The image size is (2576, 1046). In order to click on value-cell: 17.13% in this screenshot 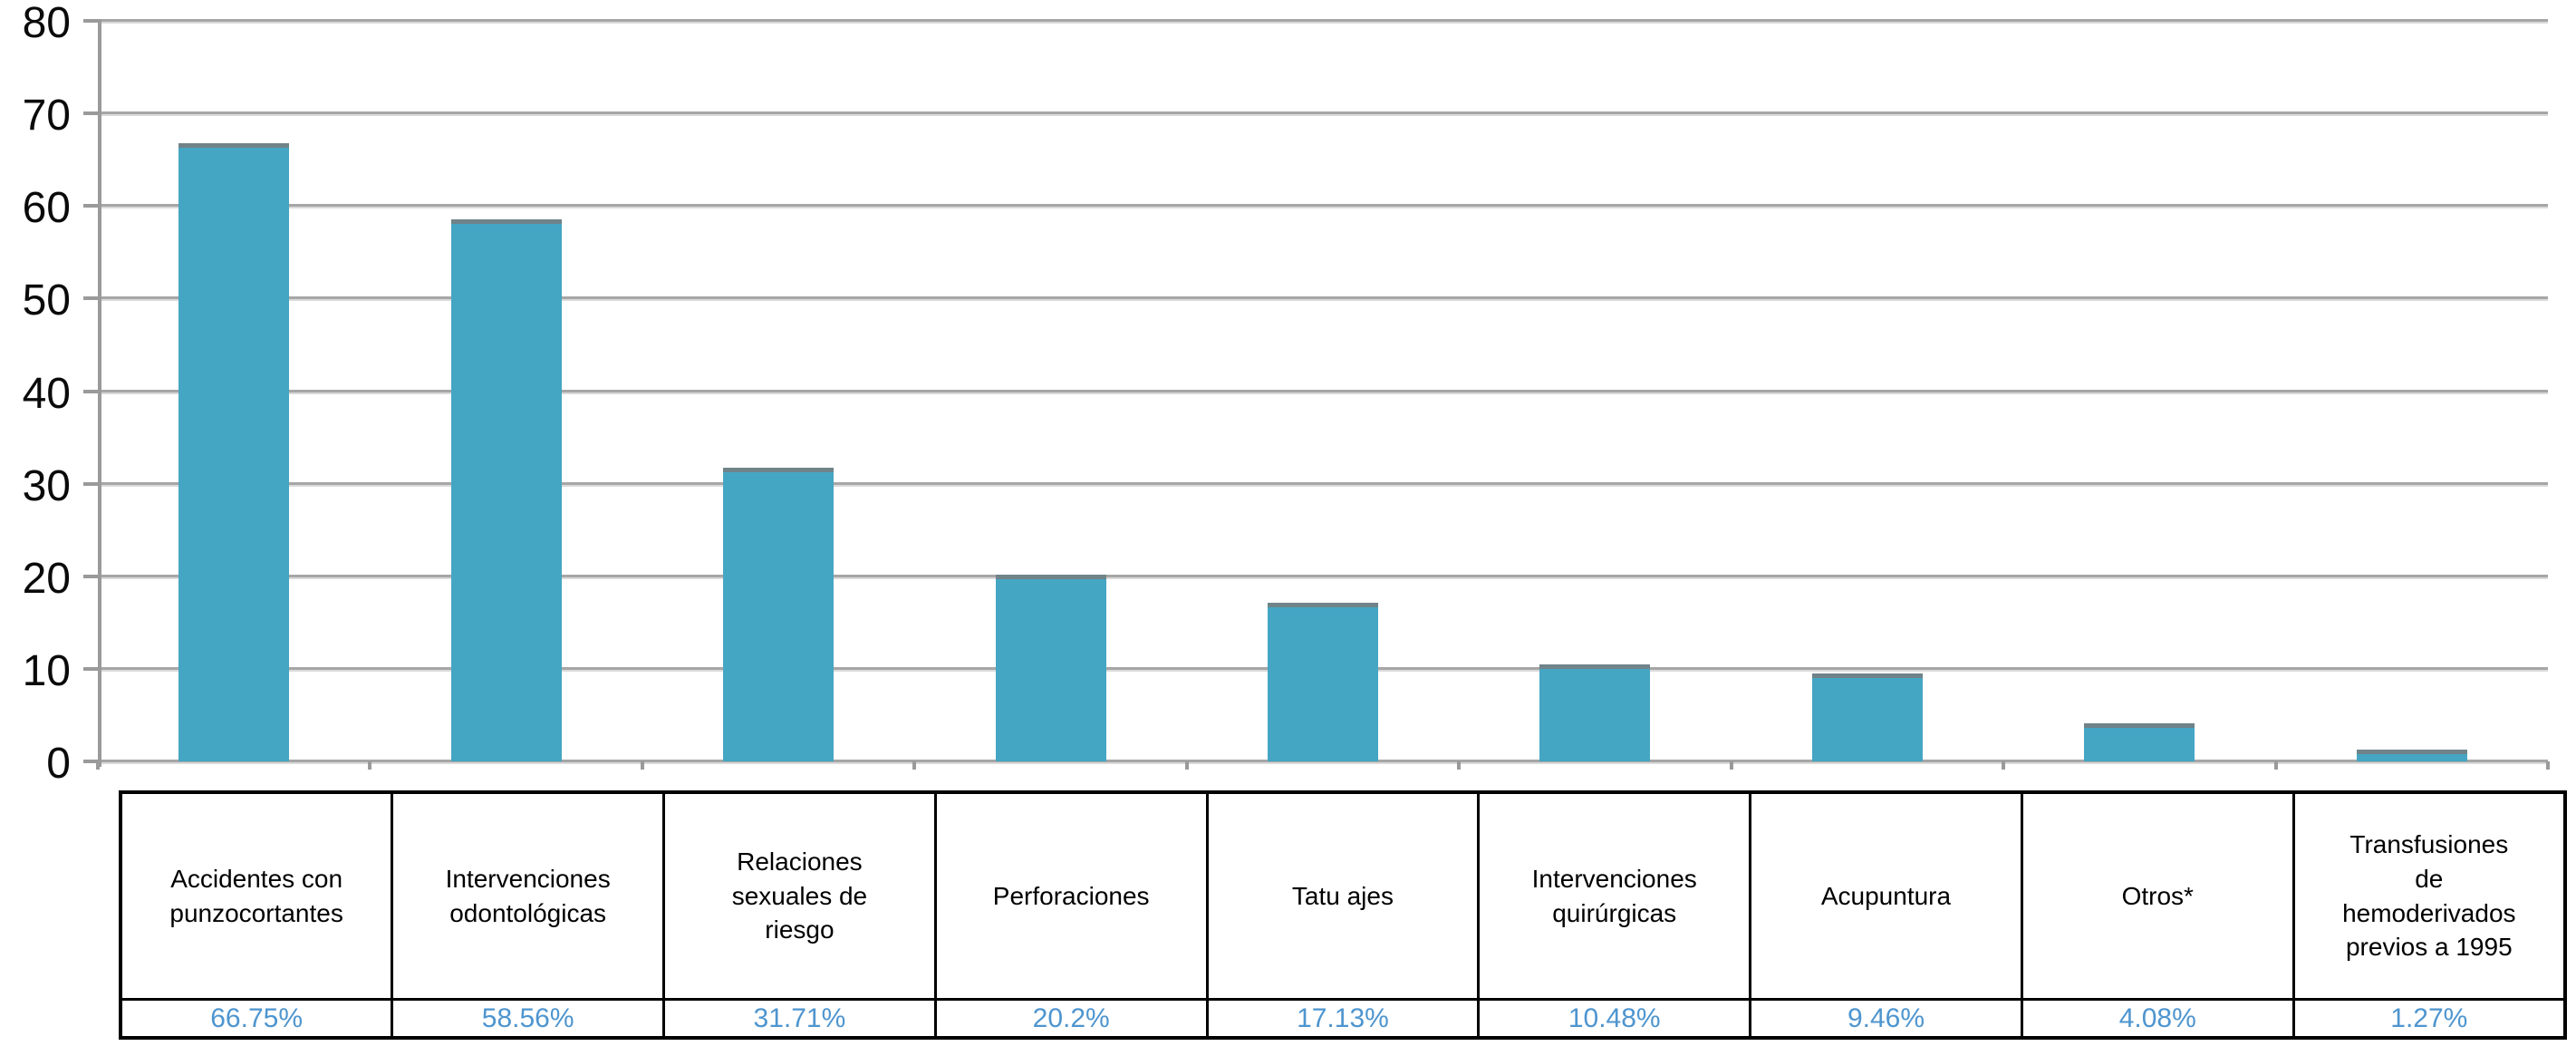, I will do `click(1343, 1019)`.